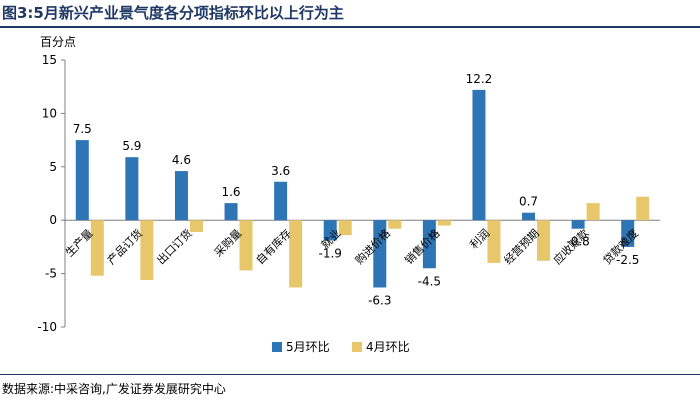 This screenshot has width=700, height=403. What do you see at coordinates (58, 42) in the screenshot?
I see `y-axis-label: 百分点` at bounding box center [58, 42].